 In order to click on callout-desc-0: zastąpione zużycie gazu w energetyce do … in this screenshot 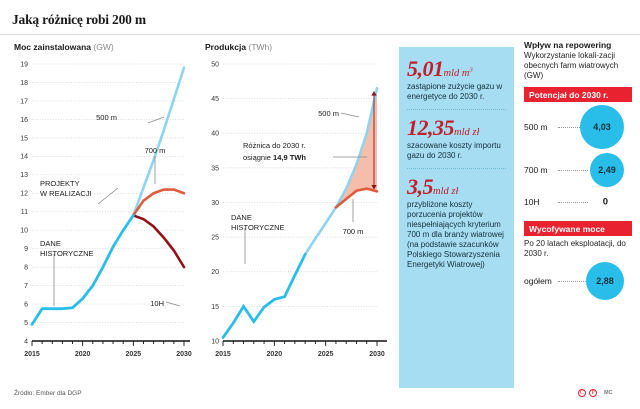, I will do `click(455, 92)`.